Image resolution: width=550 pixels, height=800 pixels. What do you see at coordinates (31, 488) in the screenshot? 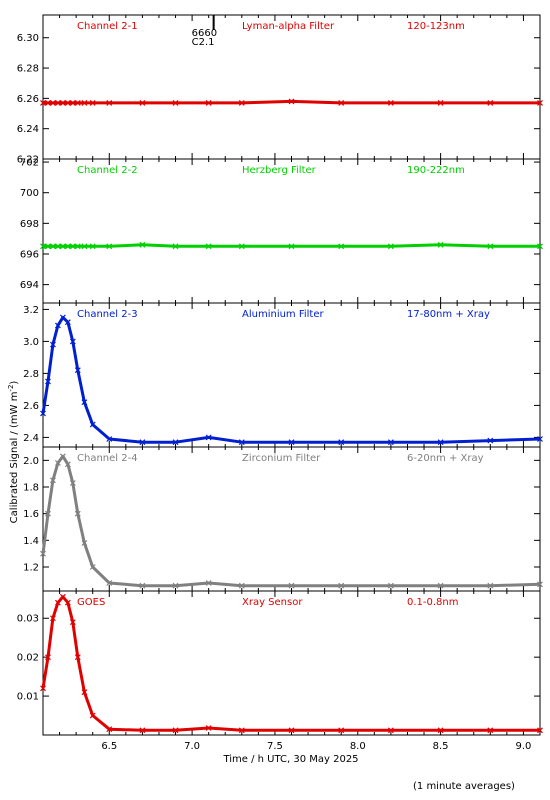
I see `y-tick-label: 1.8` at bounding box center [31, 488].